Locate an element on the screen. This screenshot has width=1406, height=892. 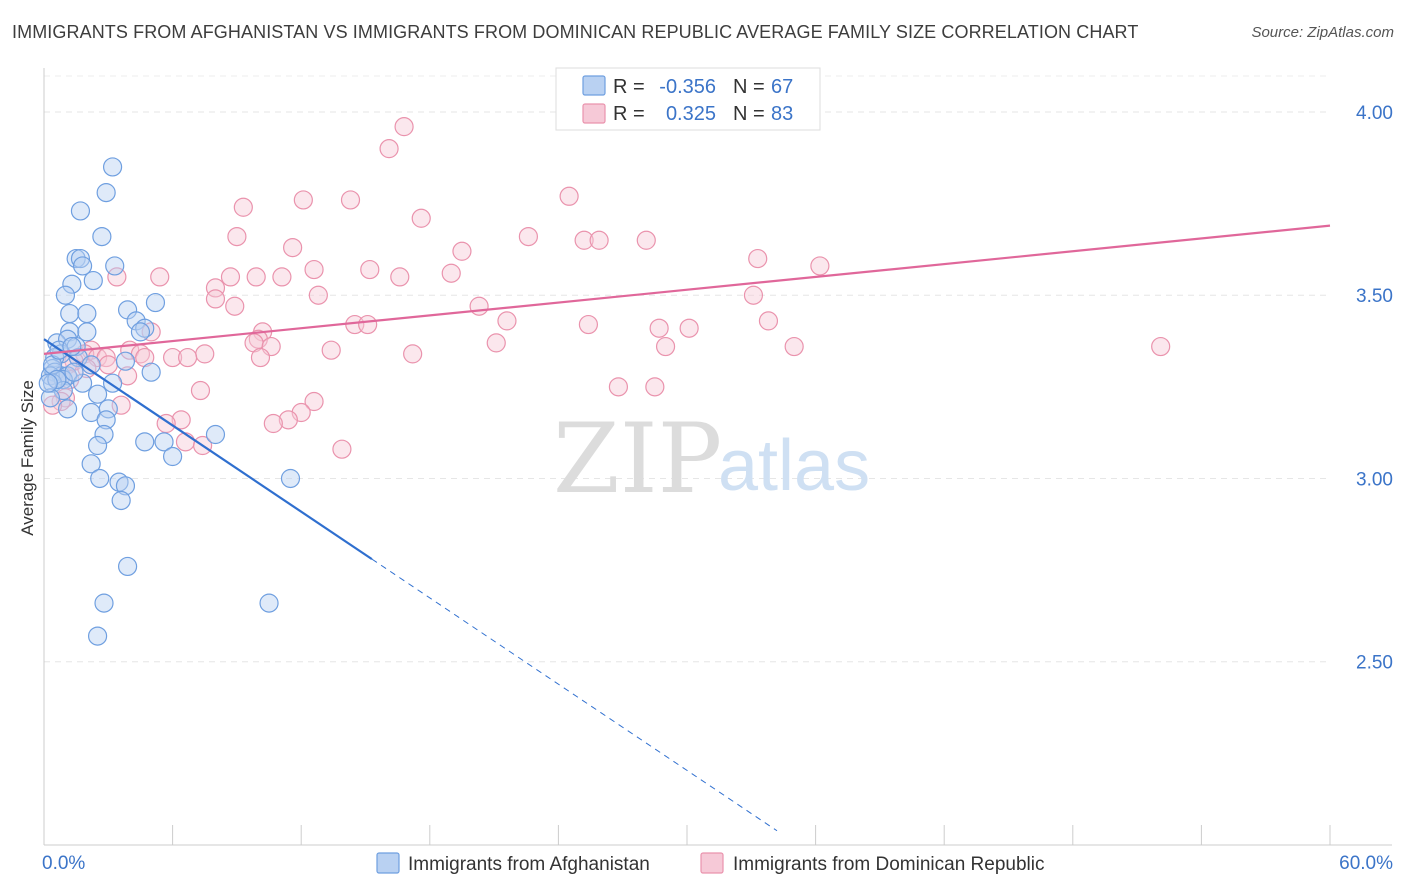
watermark-zip: ZIP is located at coordinates (637, 459).